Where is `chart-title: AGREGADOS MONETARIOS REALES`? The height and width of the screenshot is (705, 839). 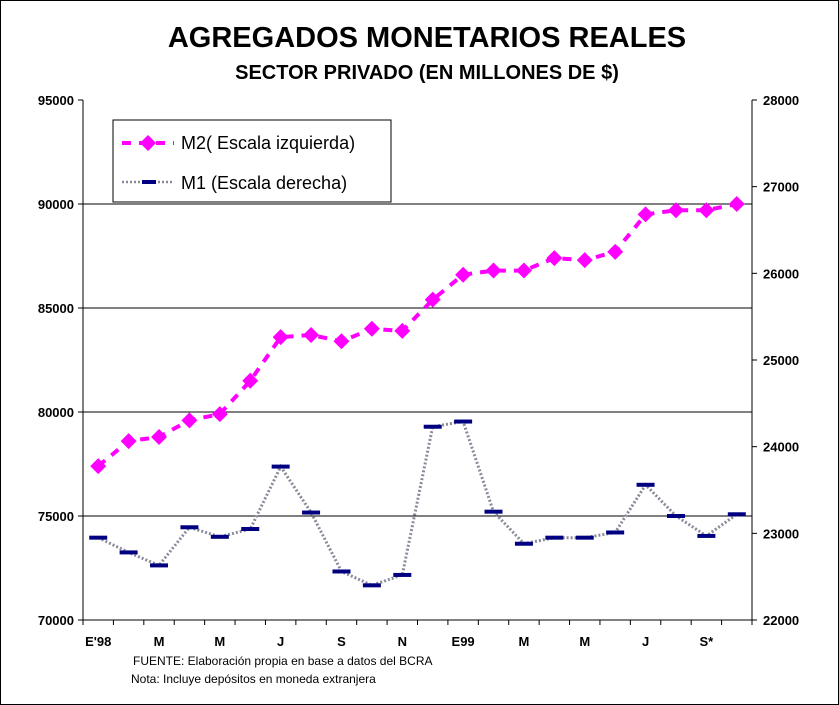 chart-title: AGREGADOS MONETARIOS REALES is located at coordinates (427, 38).